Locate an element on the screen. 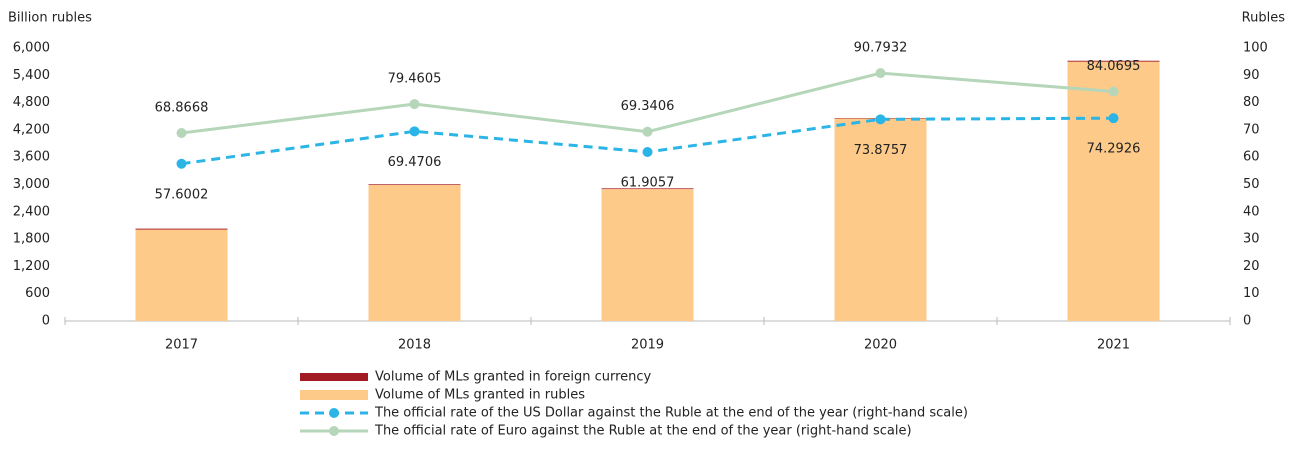 This screenshot has height=450, width=1293. data-label: 73.8757 is located at coordinates (881, 150).